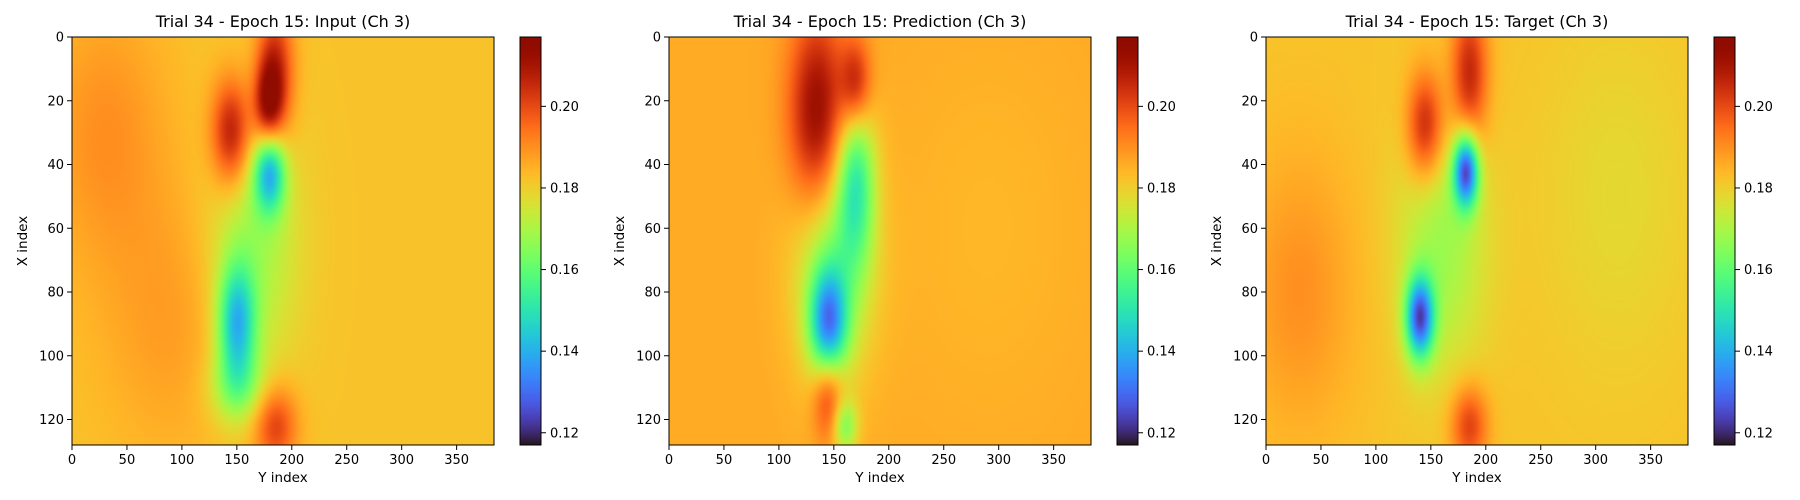 The height and width of the screenshot is (500, 1800). I want to click on panel-title: Trial 34 - Epoch 15: Input (Ch 3), so click(283, 21).